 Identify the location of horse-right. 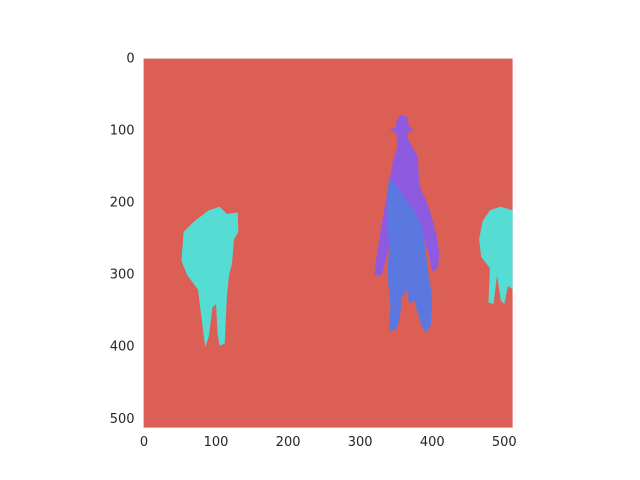
(496, 255).